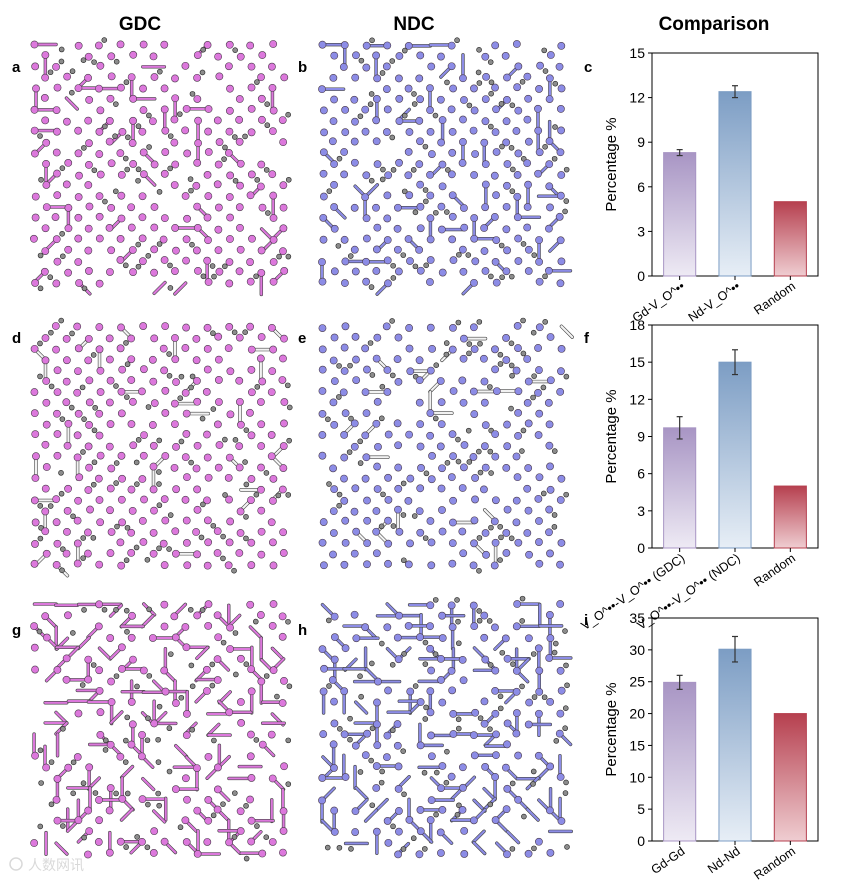 Image resolution: width=850 pixels, height=883 pixels. What do you see at coordinates (393, 609) in the screenshot?
I see `bond-fill` at bounding box center [393, 609].